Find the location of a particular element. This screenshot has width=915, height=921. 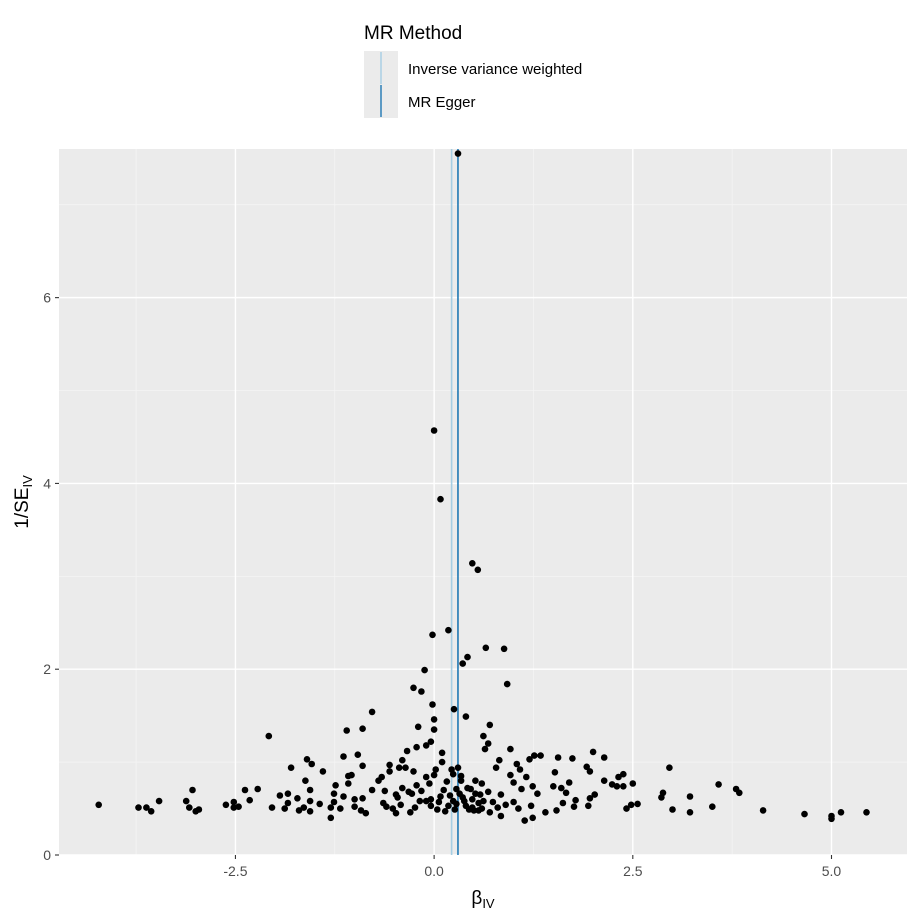

y-tick-label: 0 is located at coordinates (47, 855).